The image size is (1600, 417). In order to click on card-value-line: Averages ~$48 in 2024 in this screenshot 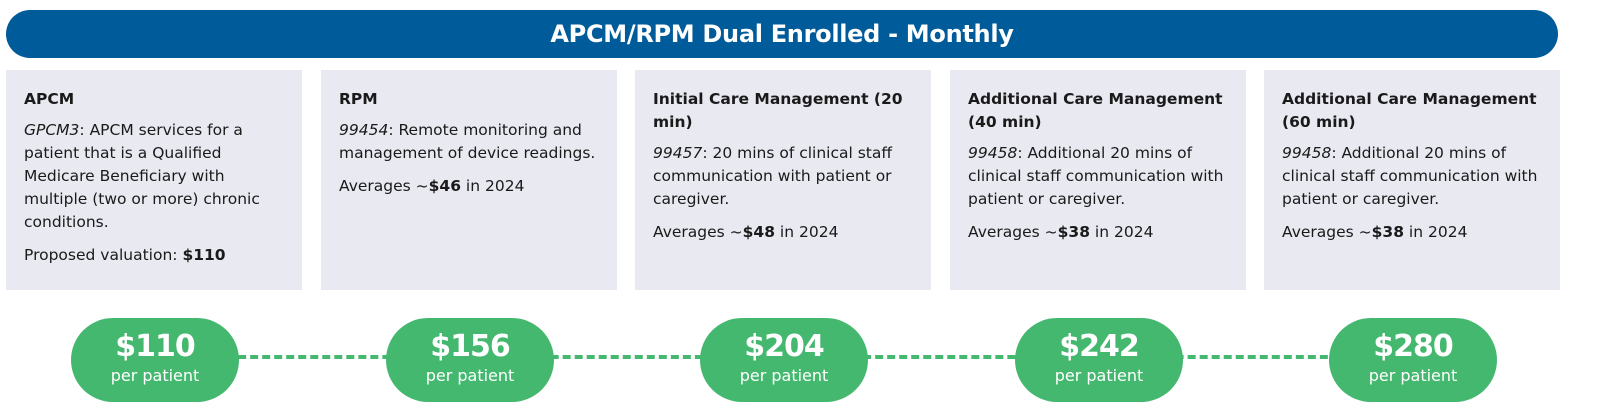, I will do `click(784, 232)`.